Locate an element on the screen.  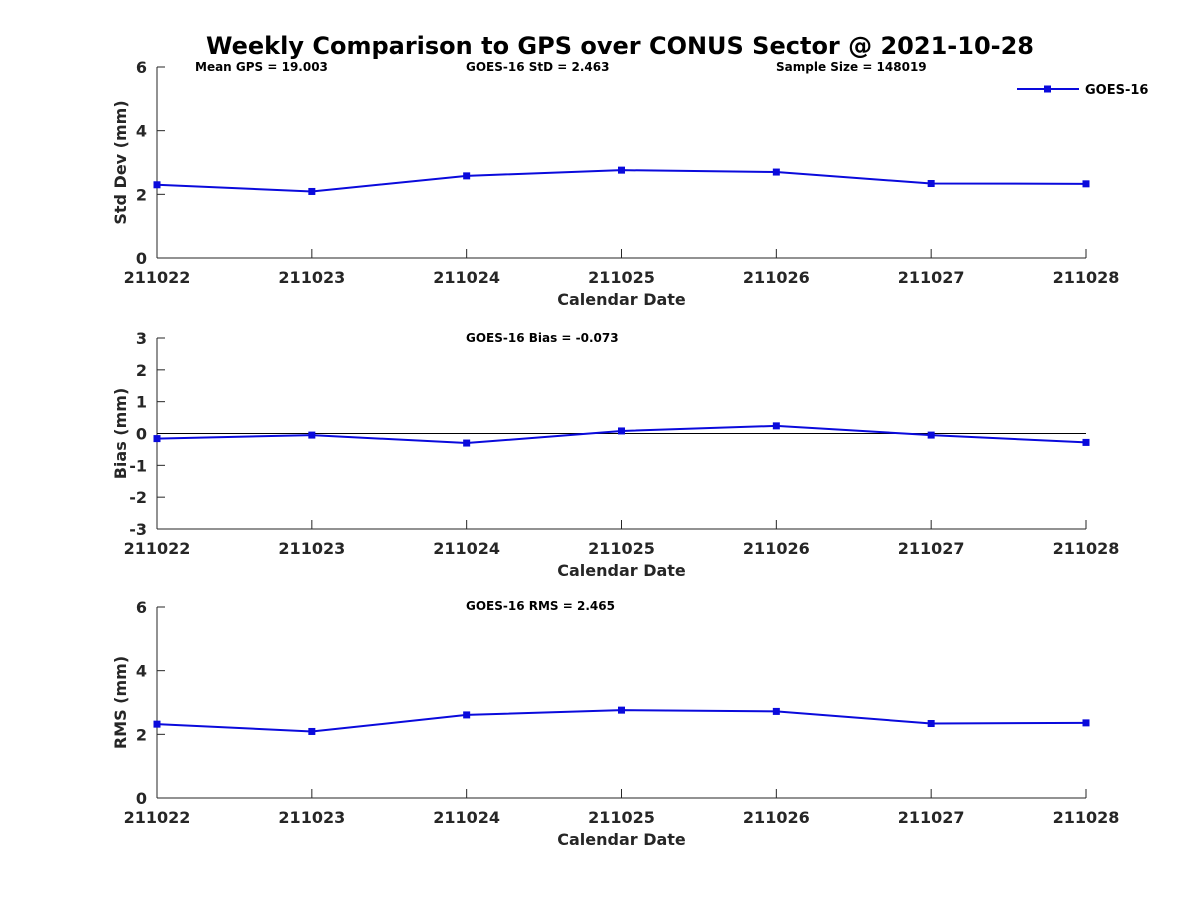
bias-y-tick-label: -3 is located at coordinates (138, 529).